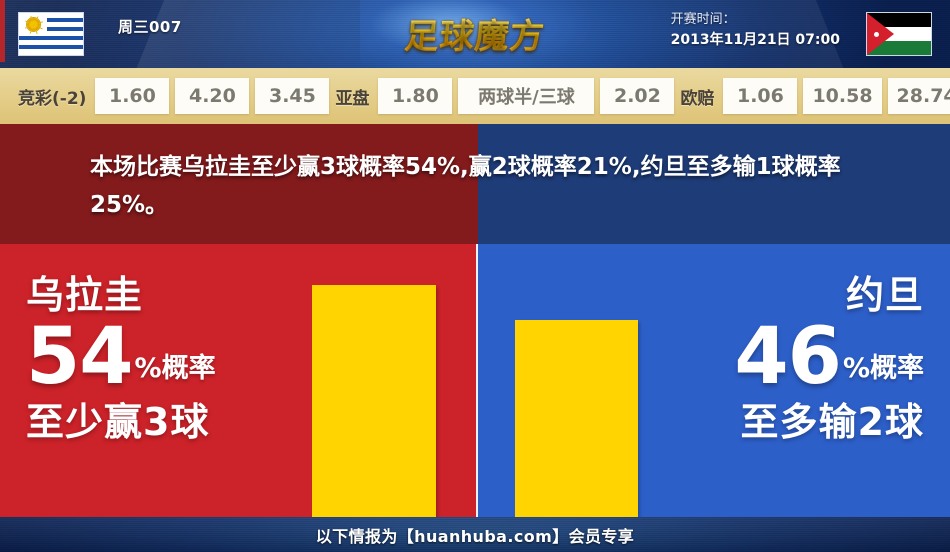  Describe the element at coordinates (52, 98) in the screenshot. I see `odds-label-jingcai: 竞彩(-2)` at that location.